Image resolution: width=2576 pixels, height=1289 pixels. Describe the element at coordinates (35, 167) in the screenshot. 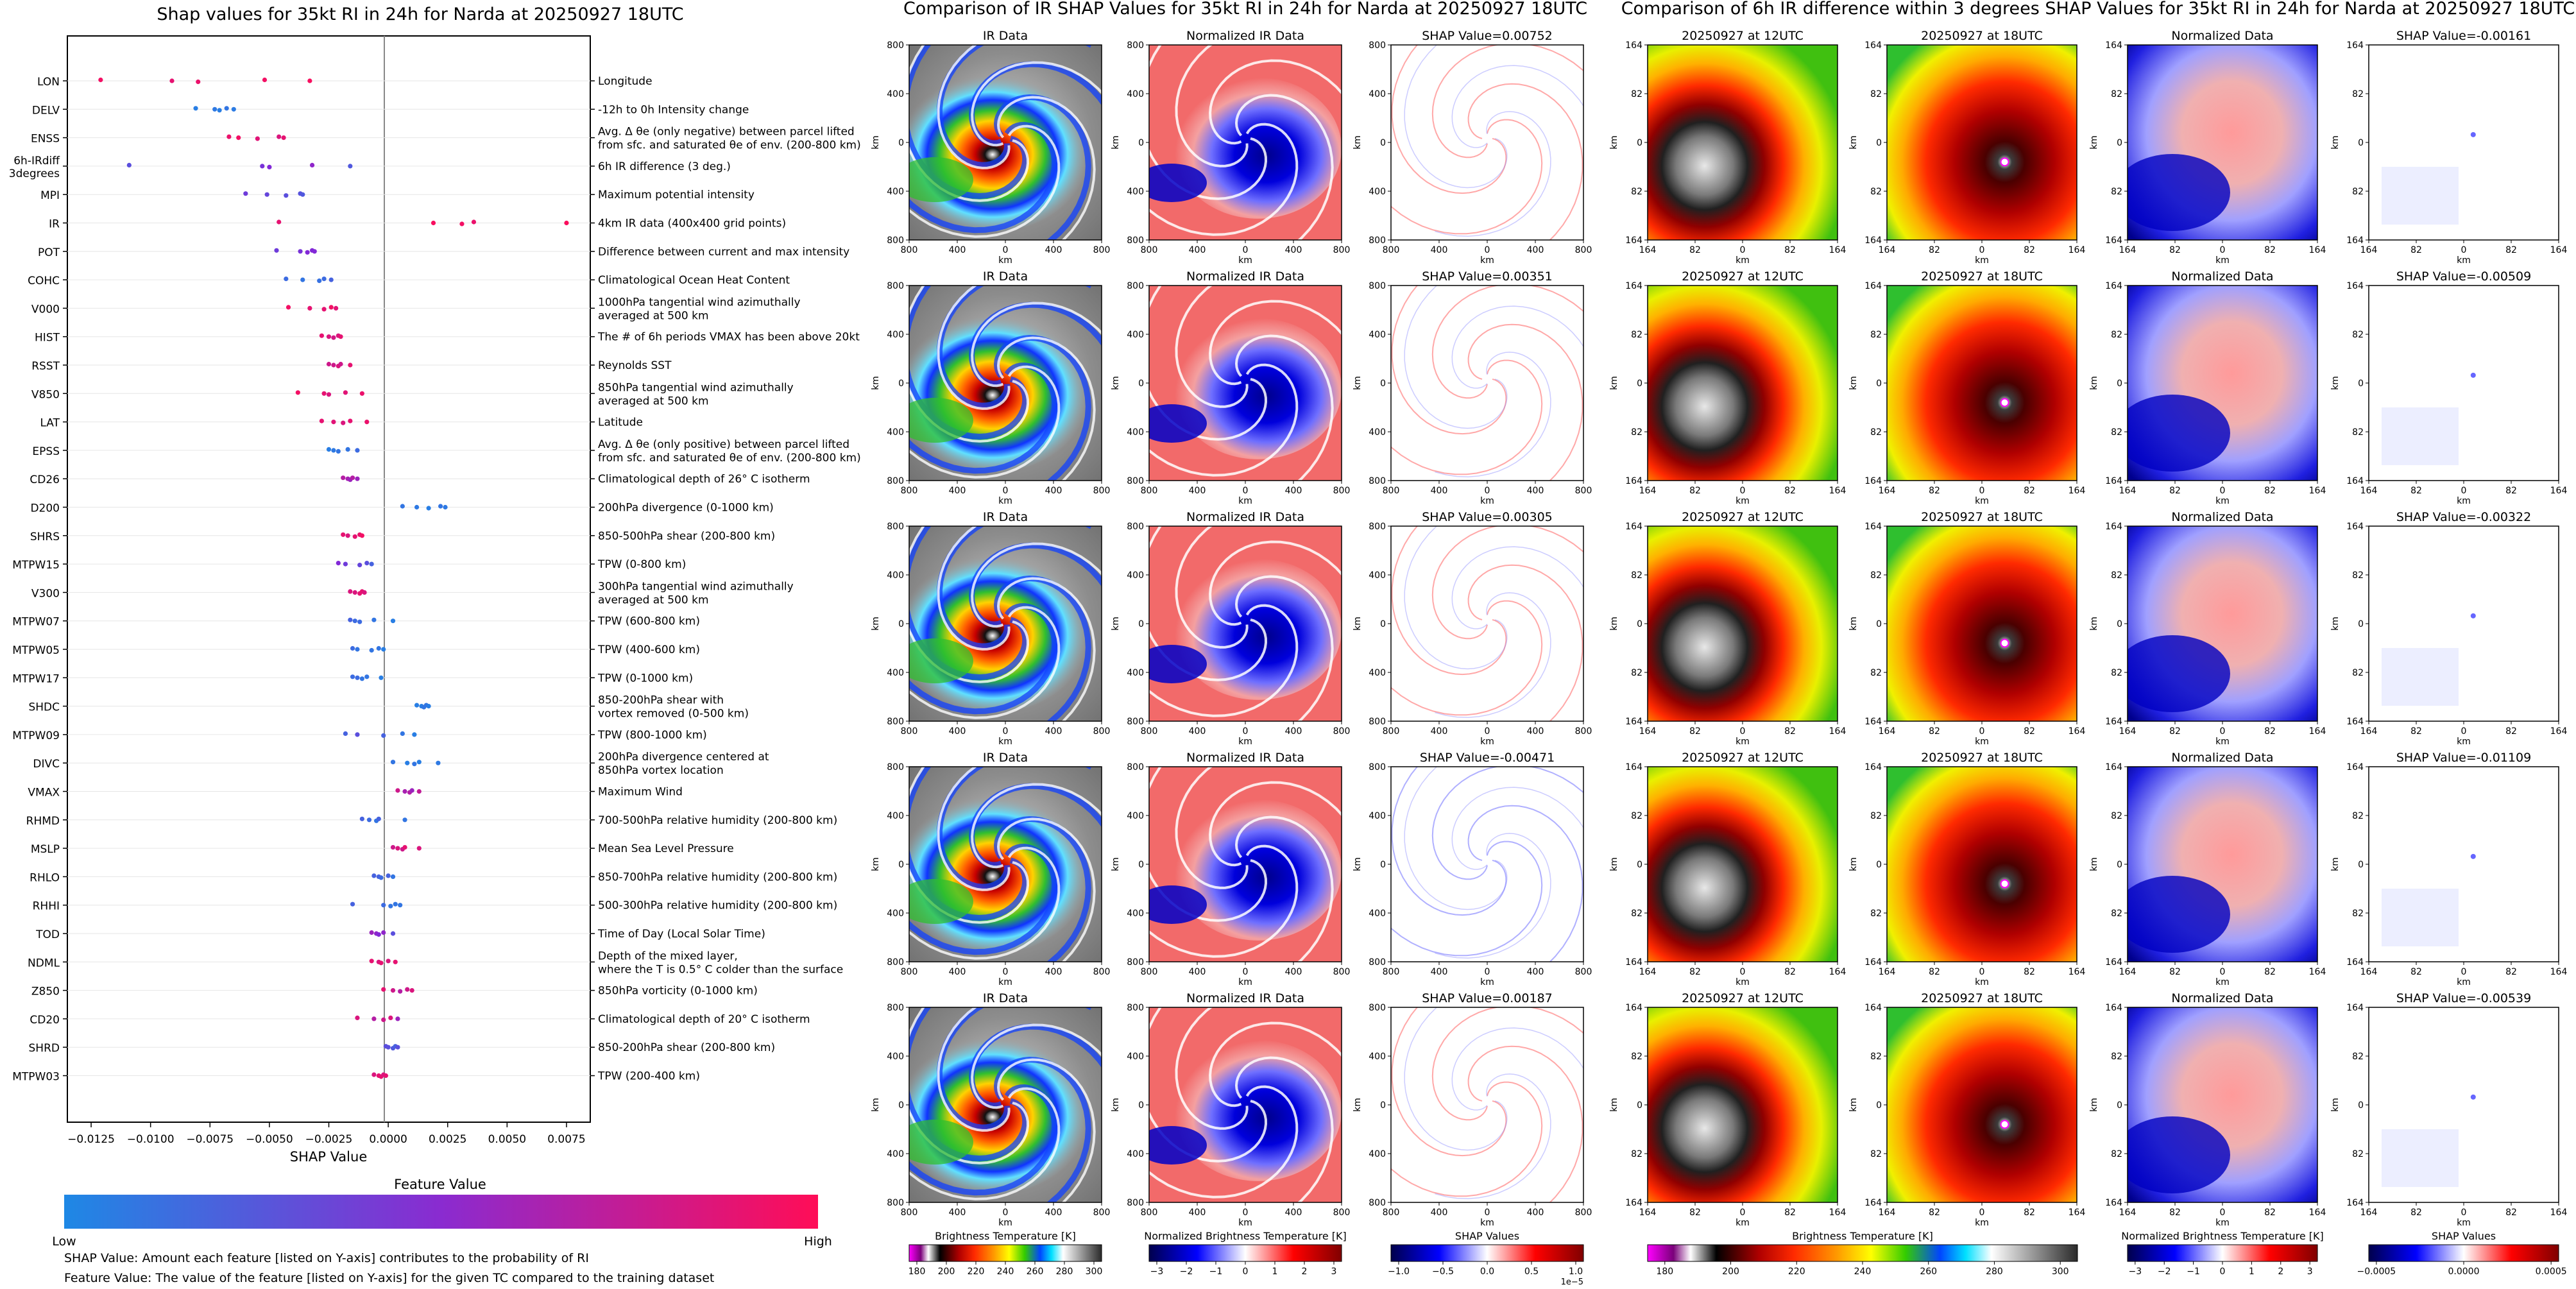

I see `feature-label: 6h-IRdiff 3degrees` at that location.